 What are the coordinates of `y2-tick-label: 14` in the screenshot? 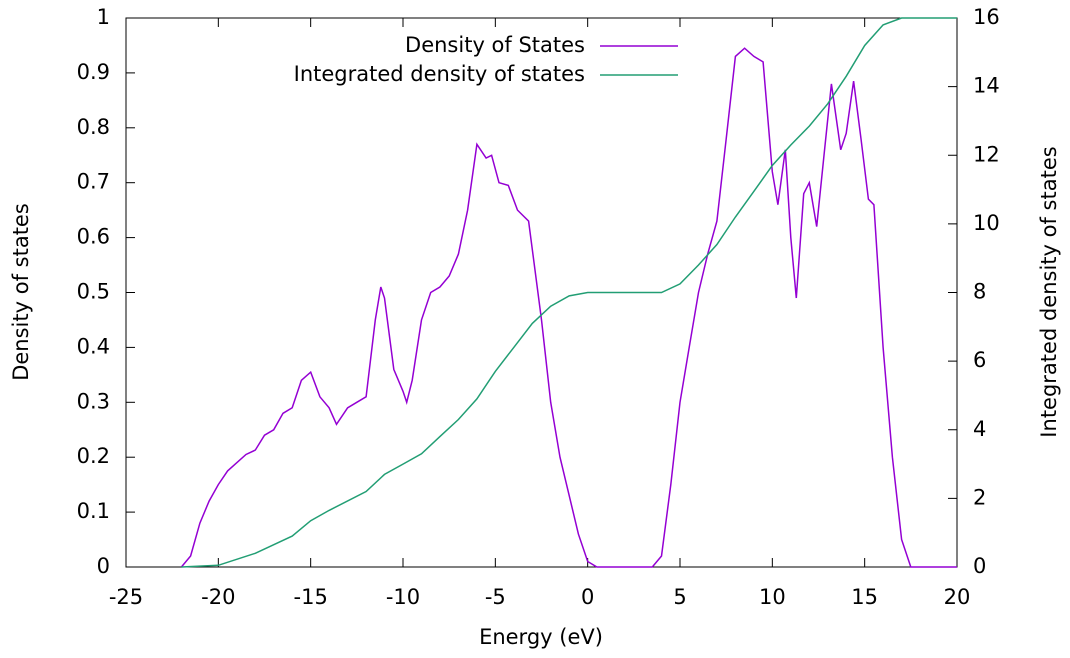 It's located at (986, 86).